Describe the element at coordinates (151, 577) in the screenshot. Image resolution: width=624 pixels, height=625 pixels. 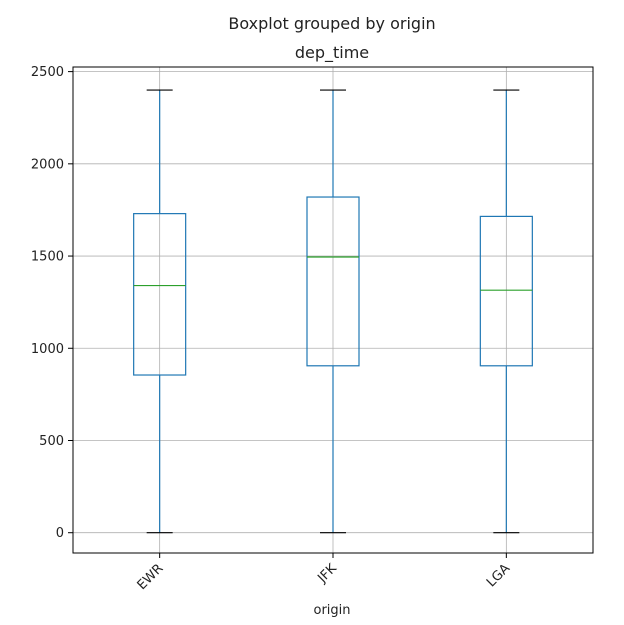
I see `x-tick-label: EWR` at that location.